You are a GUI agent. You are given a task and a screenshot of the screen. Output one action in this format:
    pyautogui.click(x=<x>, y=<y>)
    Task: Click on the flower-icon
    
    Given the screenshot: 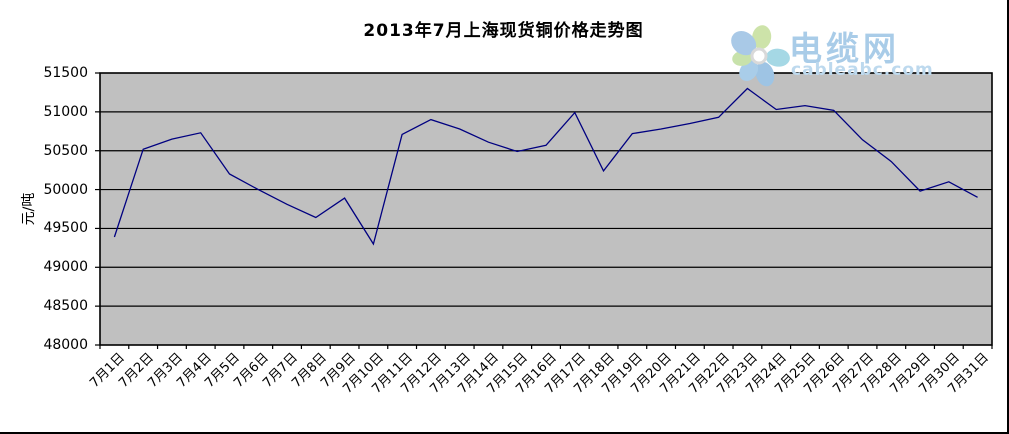 What is the action you would take?
    pyautogui.click(x=760, y=56)
    